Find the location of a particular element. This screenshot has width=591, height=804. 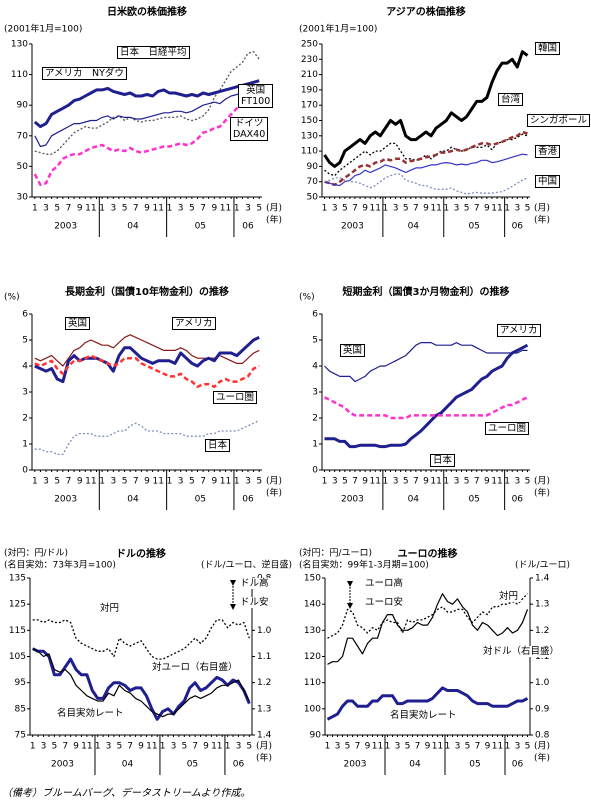

y-tick-label: 85 is located at coordinates (20, 709).